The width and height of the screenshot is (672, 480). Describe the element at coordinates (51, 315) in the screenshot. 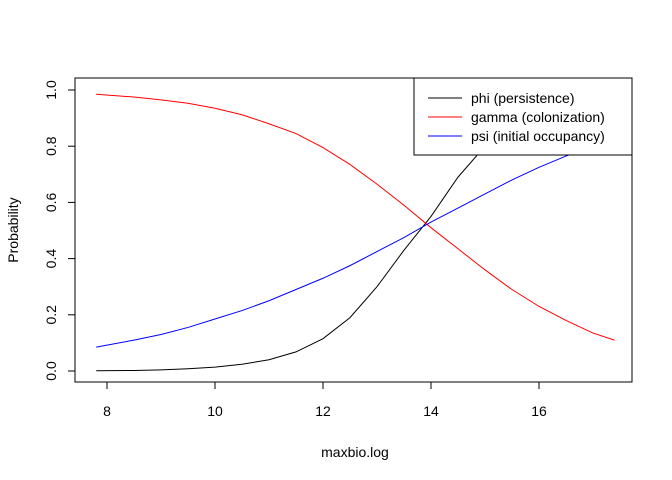

I see `y-tick-label: 0.2` at that location.